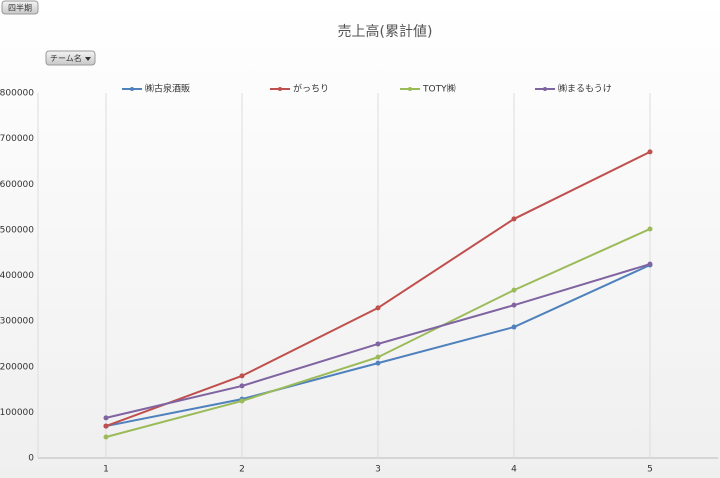 The width and height of the screenshot is (720, 478). I want to click on y-tick-label: 500000, so click(17, 230).